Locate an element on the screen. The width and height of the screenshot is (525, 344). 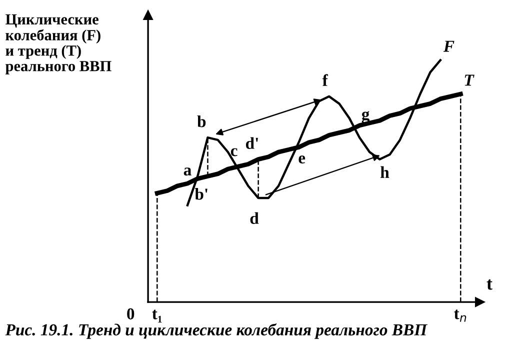
annotation: c is located at coordinates (234, 152).